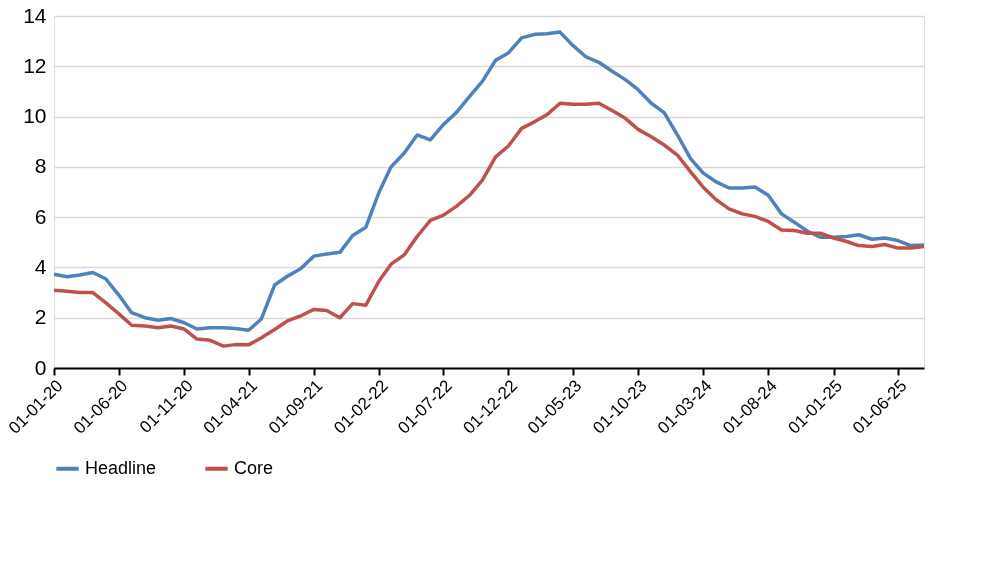 The width and height of the screenshot is (1007, 566). What do you see at coordinates (35, 116) in the screenshot?
I see `y-tick-label: 10` at bounding box center [35, 116].